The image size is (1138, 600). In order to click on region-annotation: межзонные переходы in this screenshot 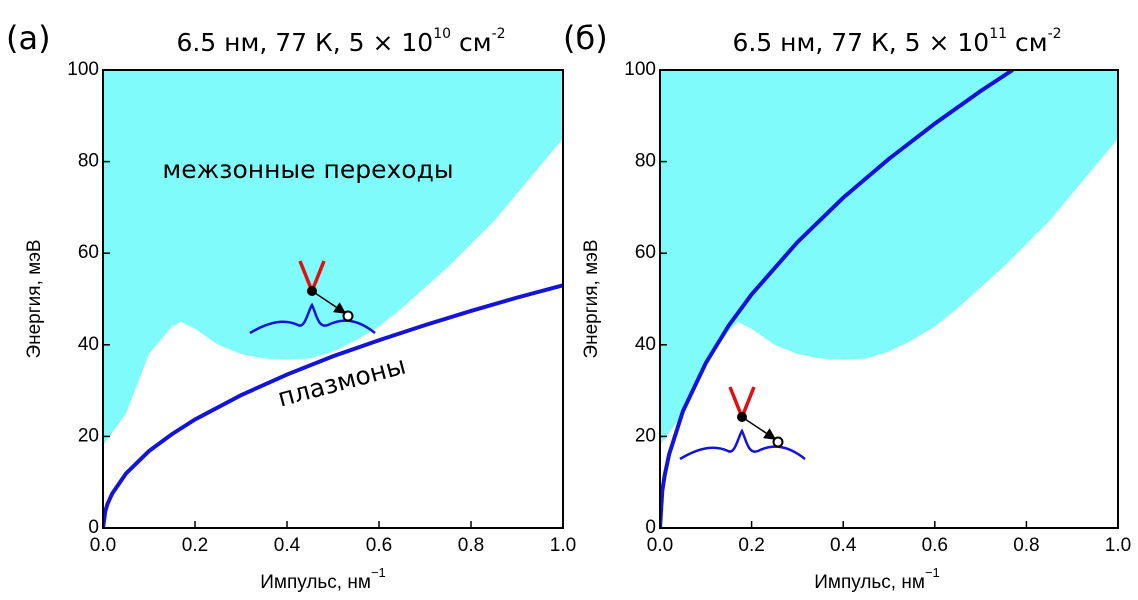, I will do `click(307, 169)`.